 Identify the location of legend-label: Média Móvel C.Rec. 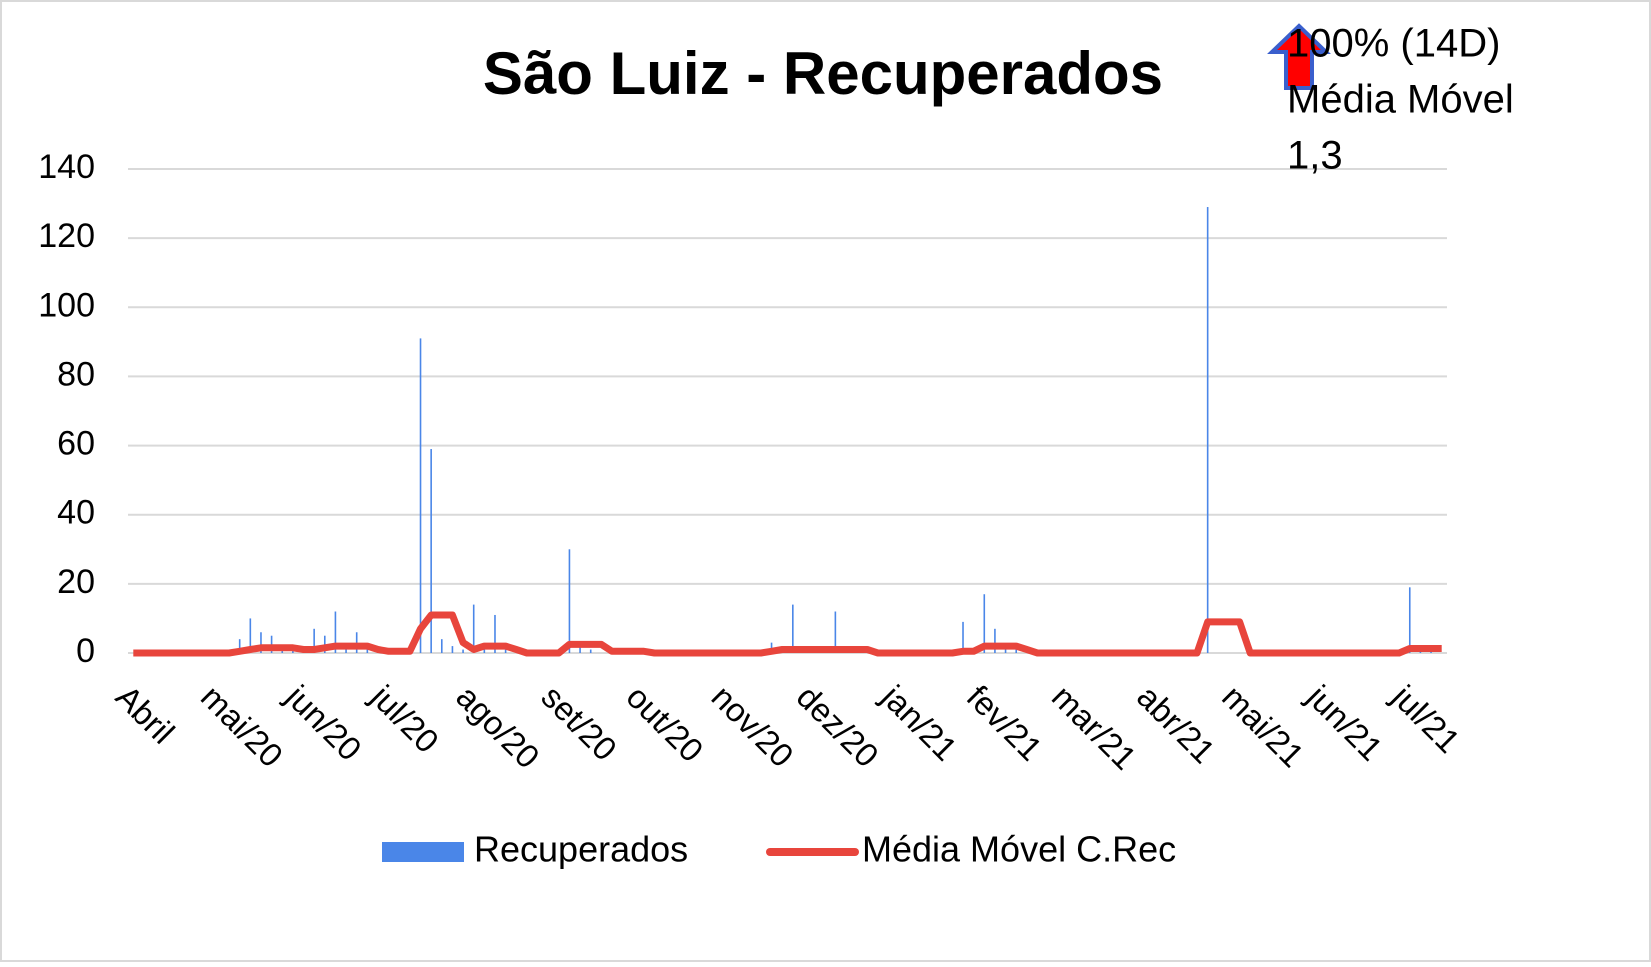
(1019, 849).